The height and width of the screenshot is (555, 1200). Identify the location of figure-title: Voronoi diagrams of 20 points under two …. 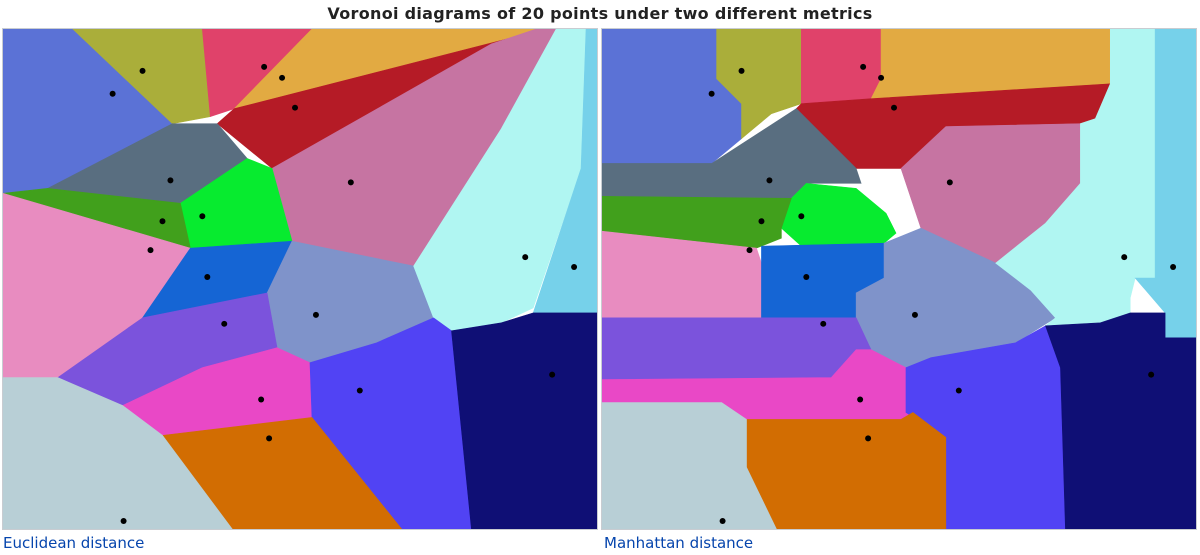
(600, 13).